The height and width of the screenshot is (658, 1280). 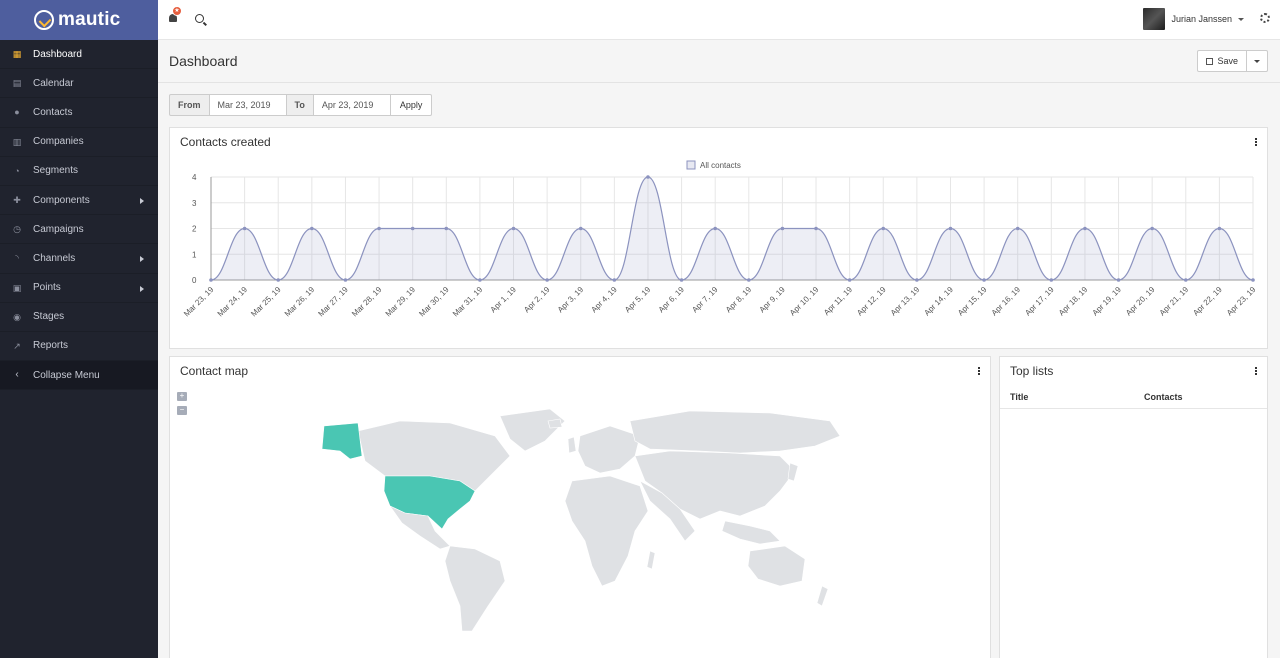 What do you see at coordinates (79, 230) in the screenshot?
I see `sidebar-item-campaigns: ◷ Campaigns` at bounding box center [79, 230].